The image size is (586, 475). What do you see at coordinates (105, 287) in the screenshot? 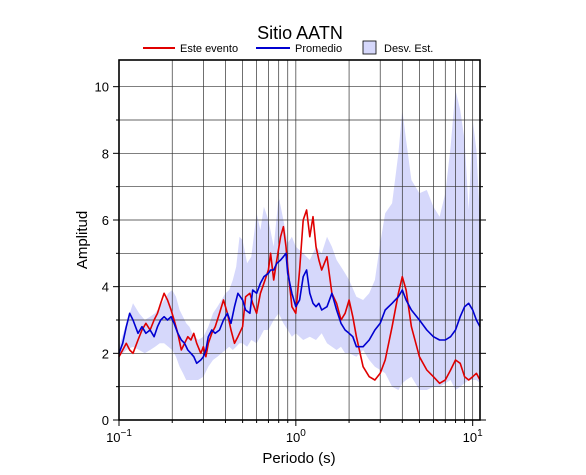
I see `y-tick-label: 4` at bounding box center [105, 287].